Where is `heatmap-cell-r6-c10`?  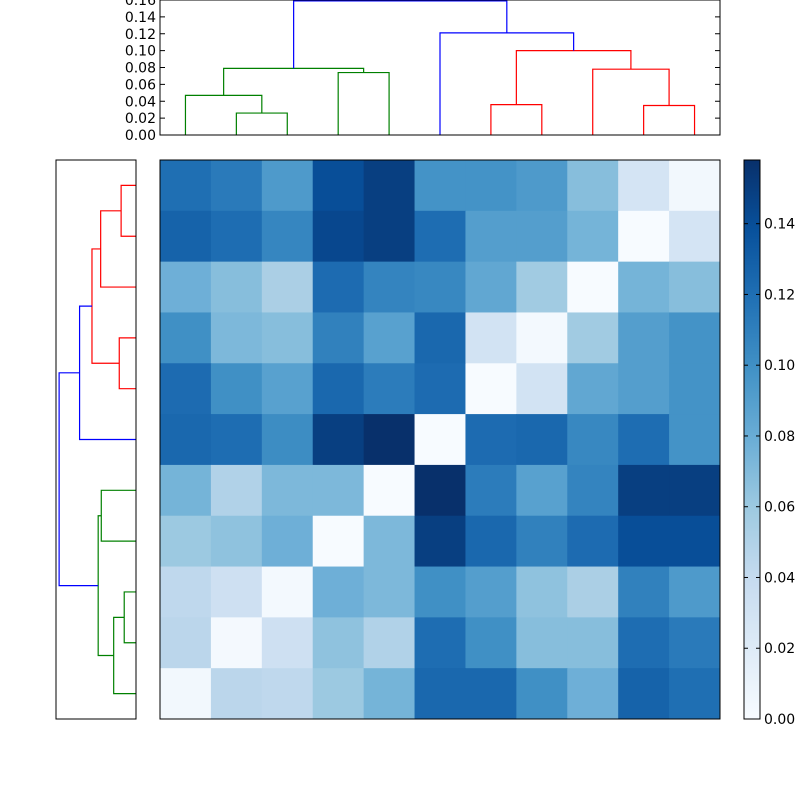
heatmap-cell-r6-c10 is located at coordinates (695, 490).